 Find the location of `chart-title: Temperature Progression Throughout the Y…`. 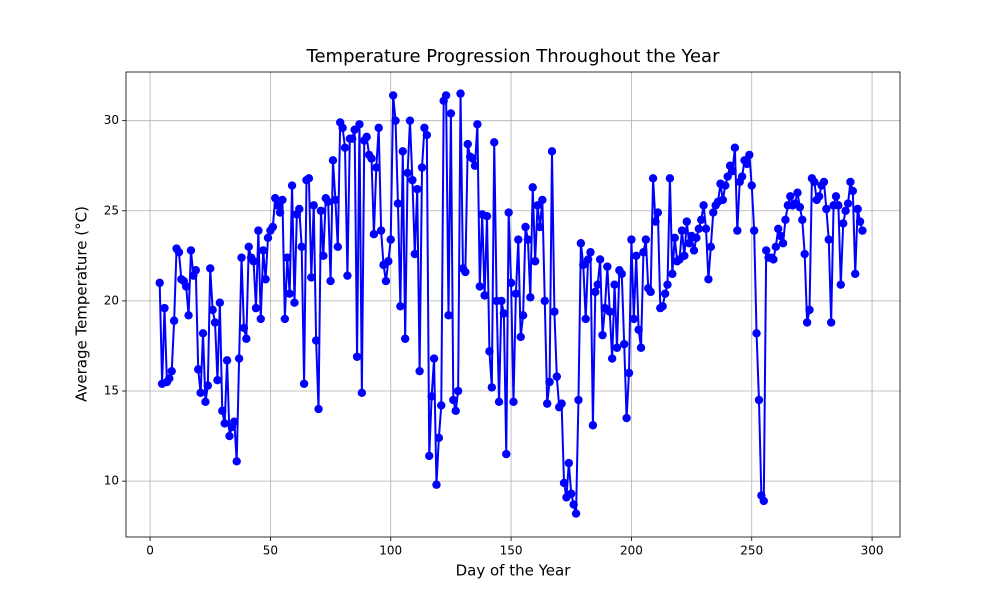

chart-title: Temperature Progression Throughout the Y… is located at coordinates (513, 56).